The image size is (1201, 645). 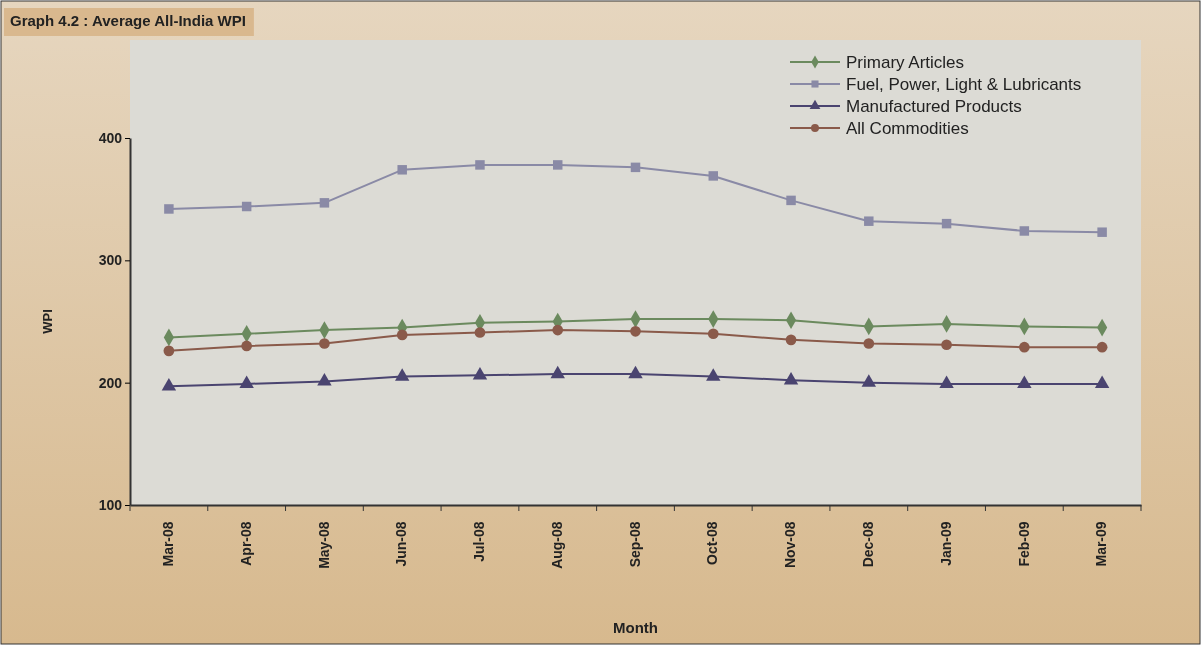 I want to click on y-axis-title: WPI, so click(x=47, y=321).